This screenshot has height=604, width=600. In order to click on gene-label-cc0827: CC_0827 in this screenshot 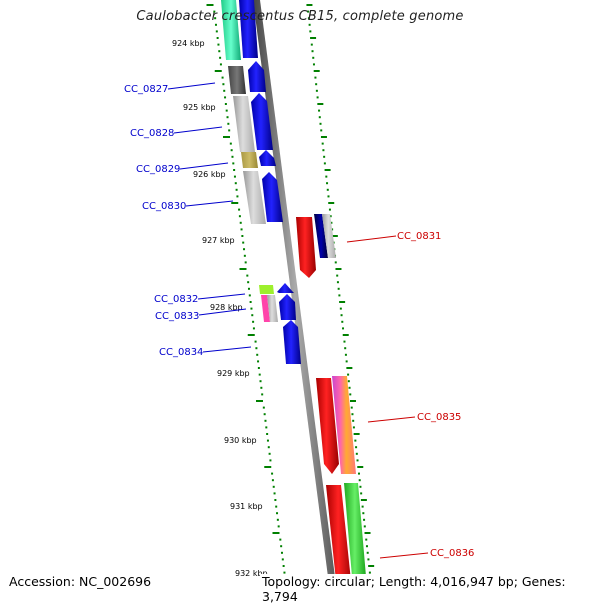, I will do `click(146, 89)`.